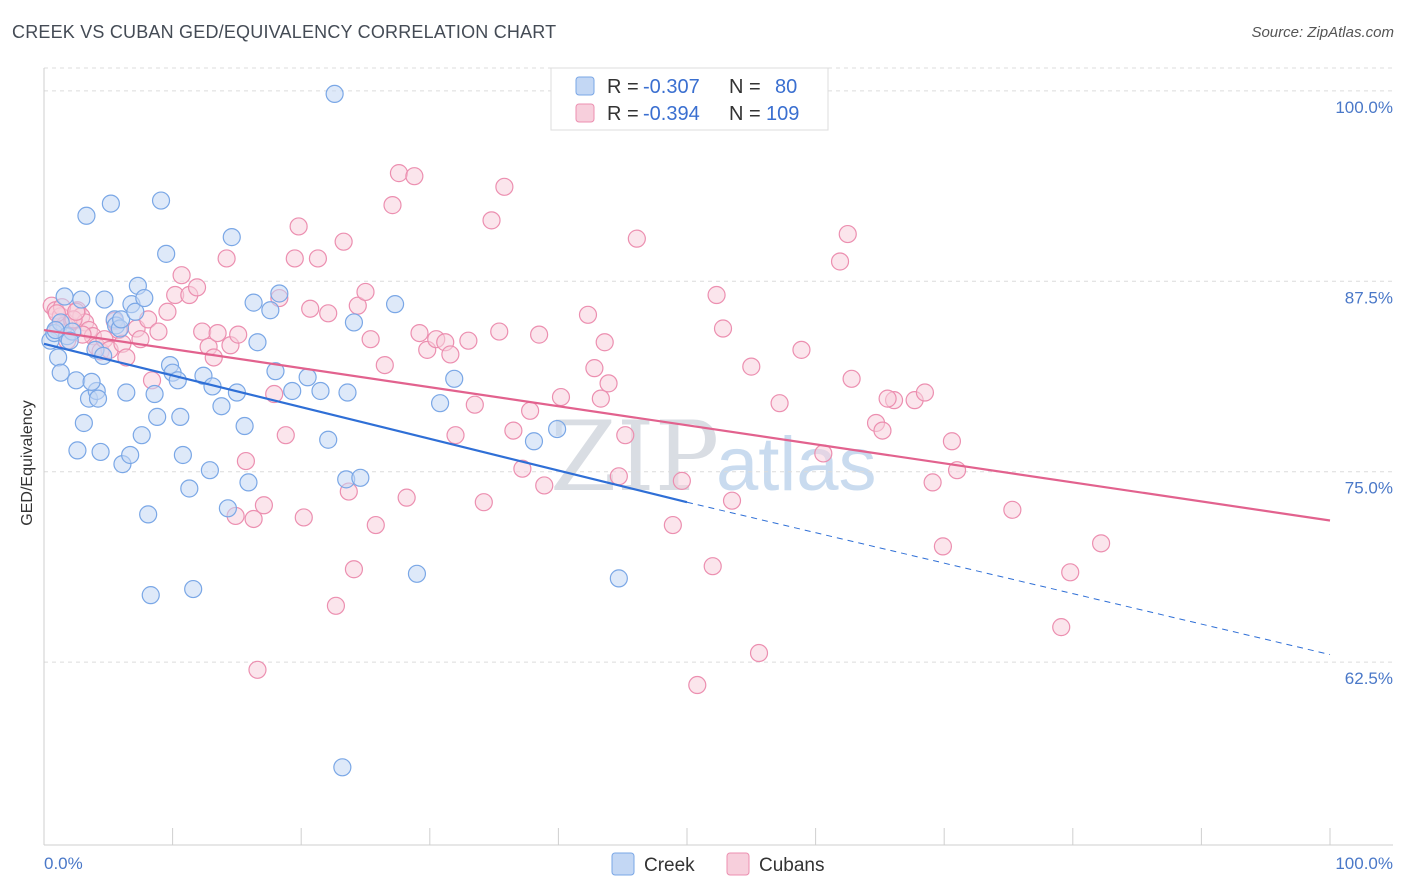  Describe the element at coordinates (786, 87) in the screenshot. I see `legend-creek-n-value: 80` at that location.